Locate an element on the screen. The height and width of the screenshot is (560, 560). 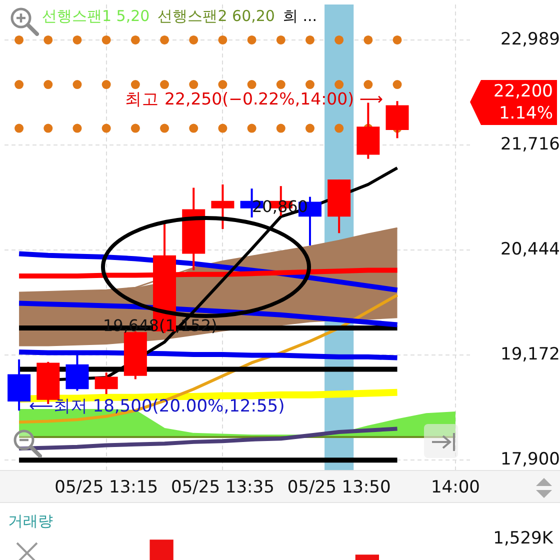
y-tick-label: 19,172 is located at coordinates (530, 354).